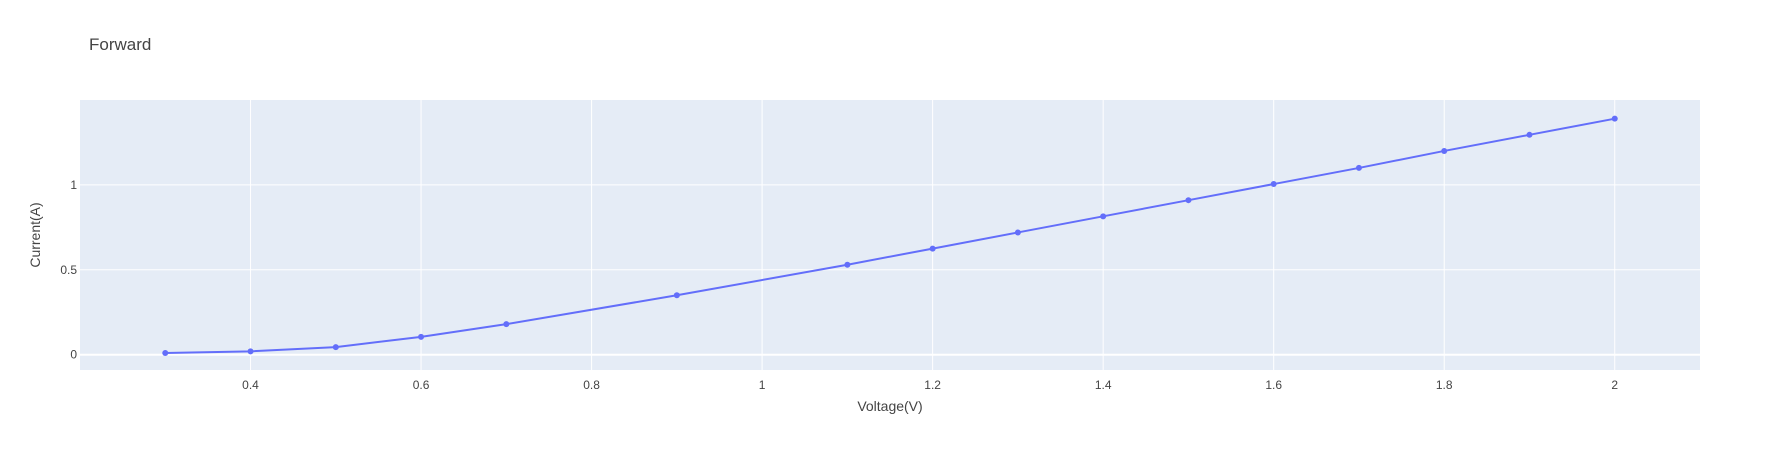  What do you see at coordinates (1273, 385) in the screenshot?
I see `x-tick-label: 1.6` at bounding box center [1273, 385].